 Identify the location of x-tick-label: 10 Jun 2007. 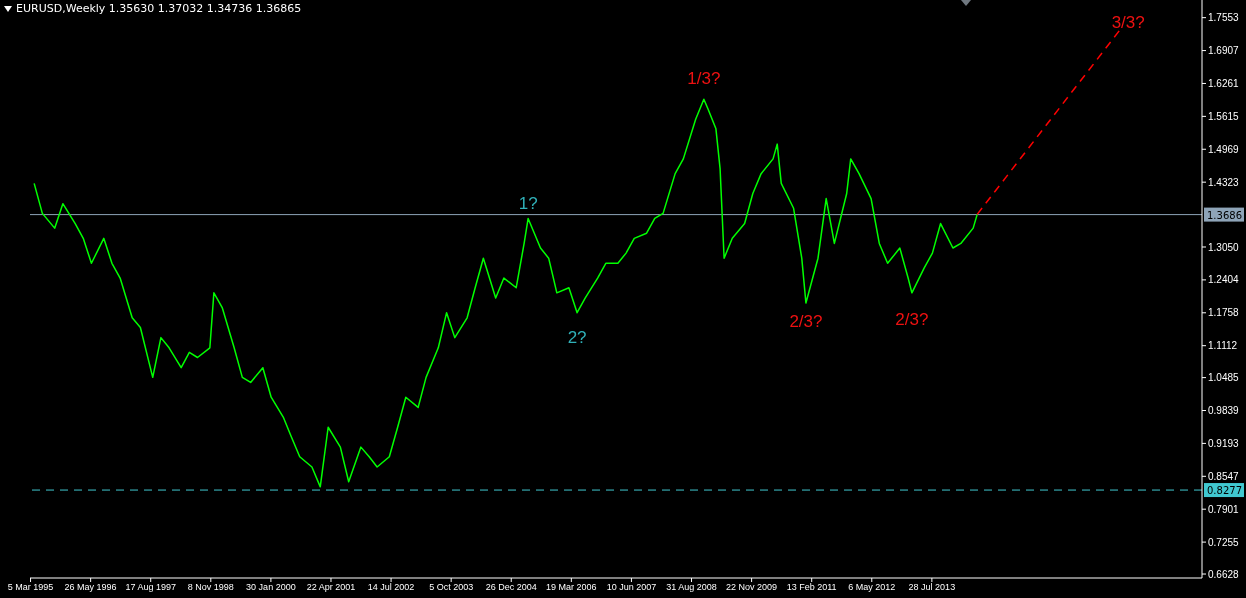
(631, 587).